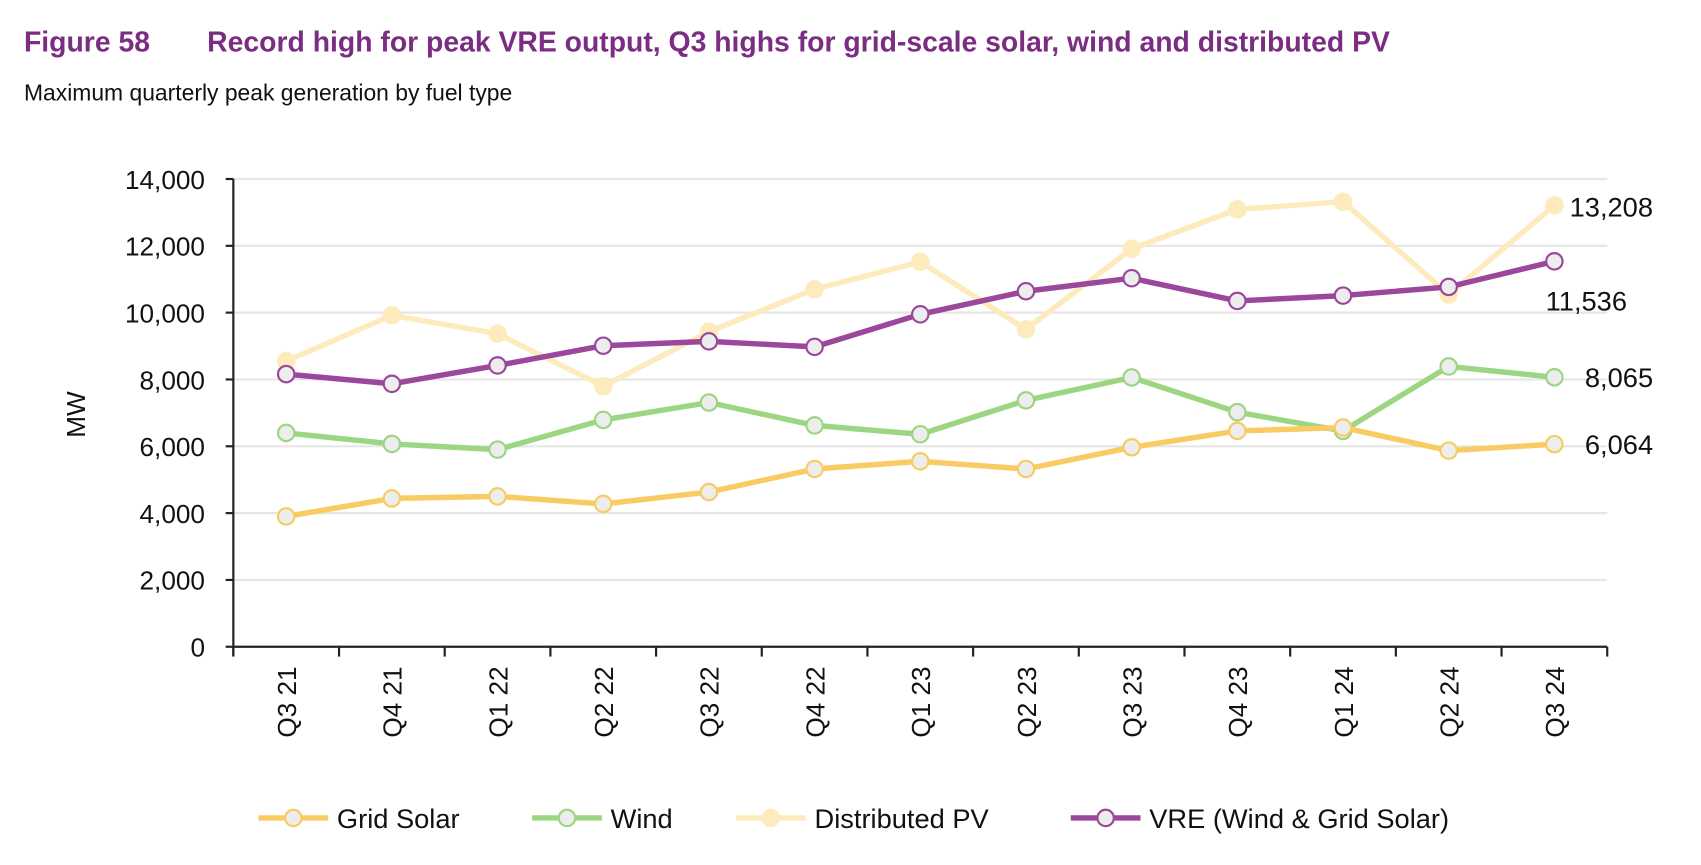  Describe the element at coordinates (1611, 206) in the screenshot. I see `end-data-label: 13,208` at that location.